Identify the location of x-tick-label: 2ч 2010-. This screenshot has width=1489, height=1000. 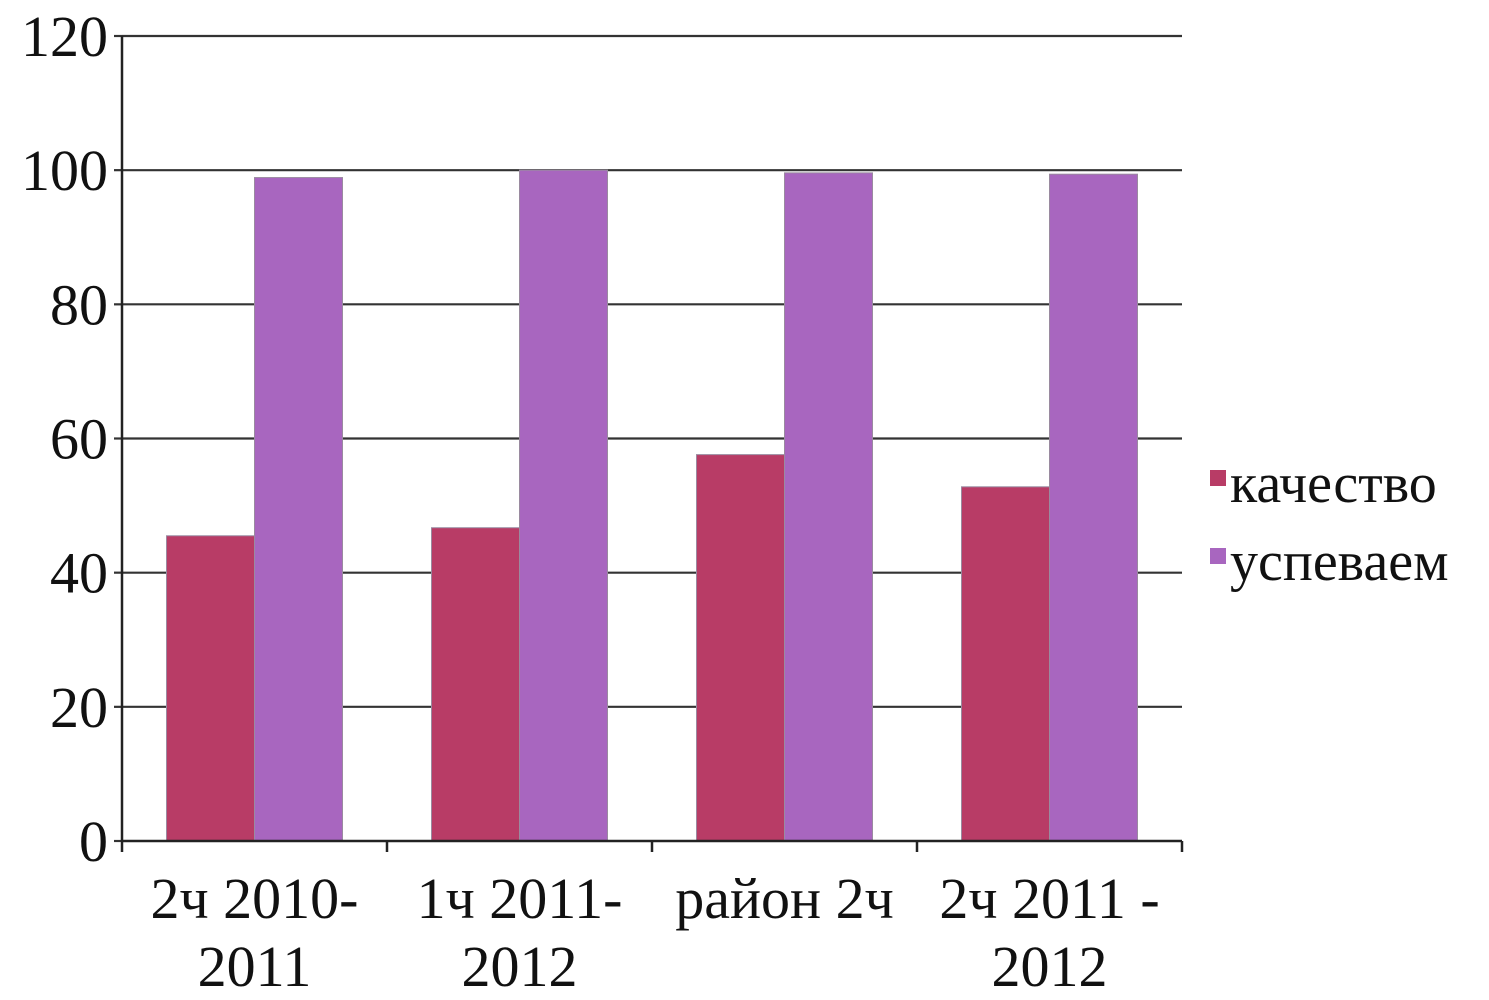
(255, 898).